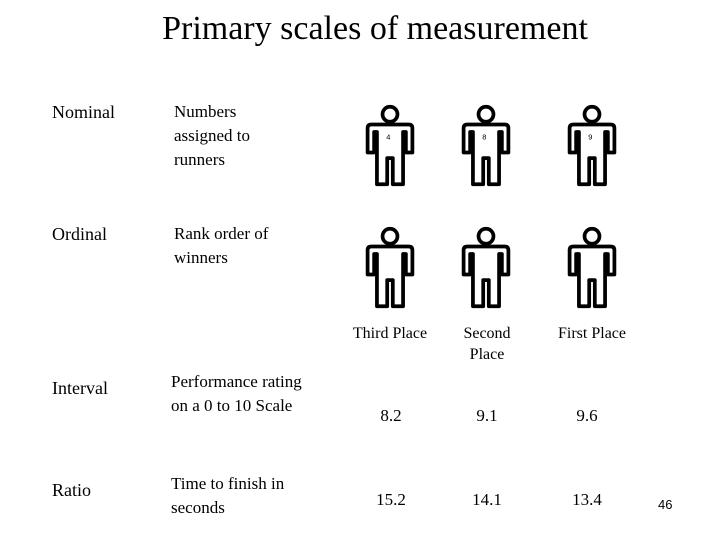  Describe the element at coordinates (592, 333) in the screenshot. I see `place-first: First Place` at that location.